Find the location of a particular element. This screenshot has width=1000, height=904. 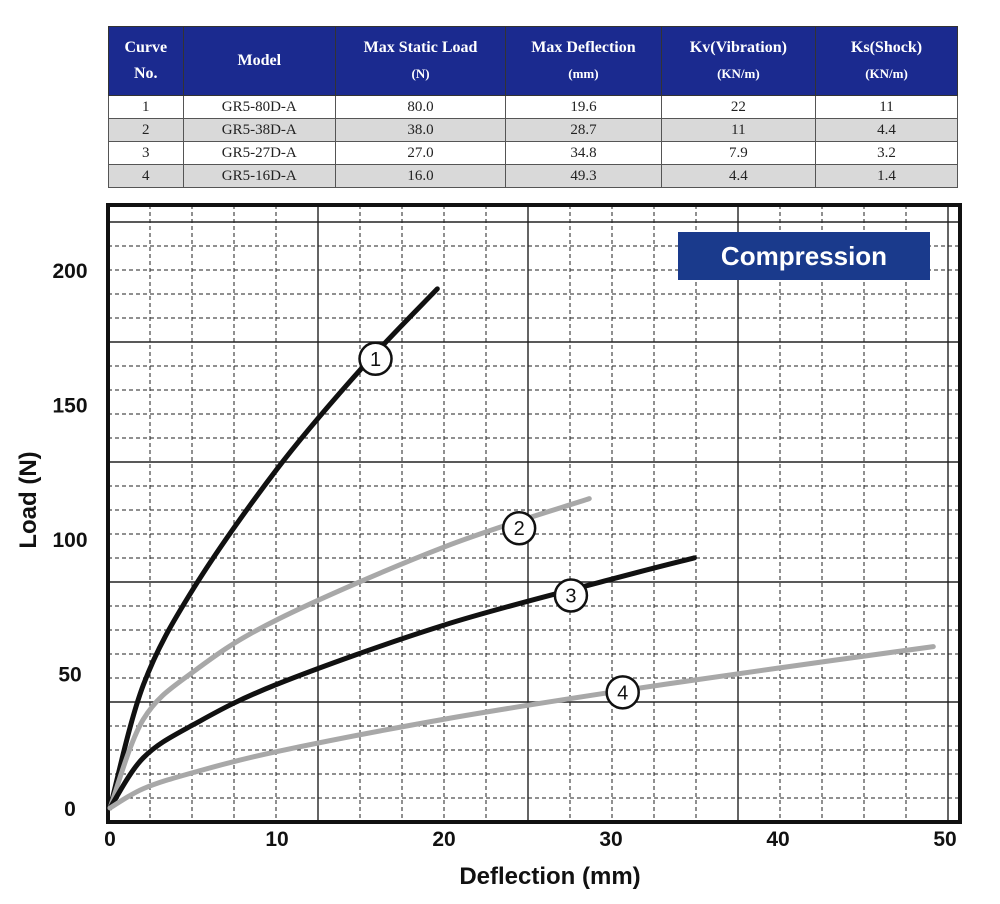

table-cell: 19.6 is located at coordinates (583, 107).